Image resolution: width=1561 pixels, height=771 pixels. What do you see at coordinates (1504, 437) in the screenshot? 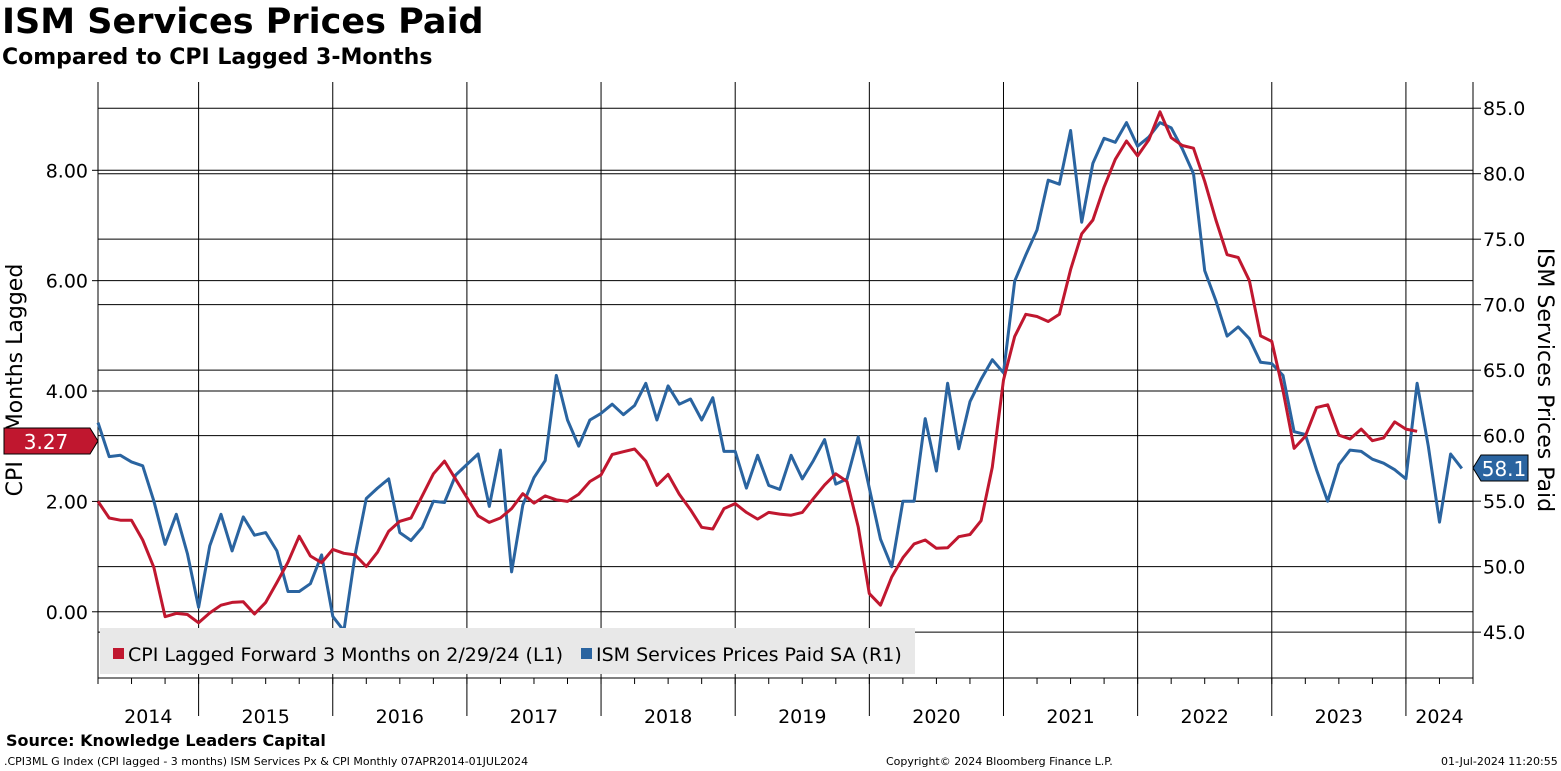
I see `right-tick-label: 60.0` at bounding box center [1504, 437].